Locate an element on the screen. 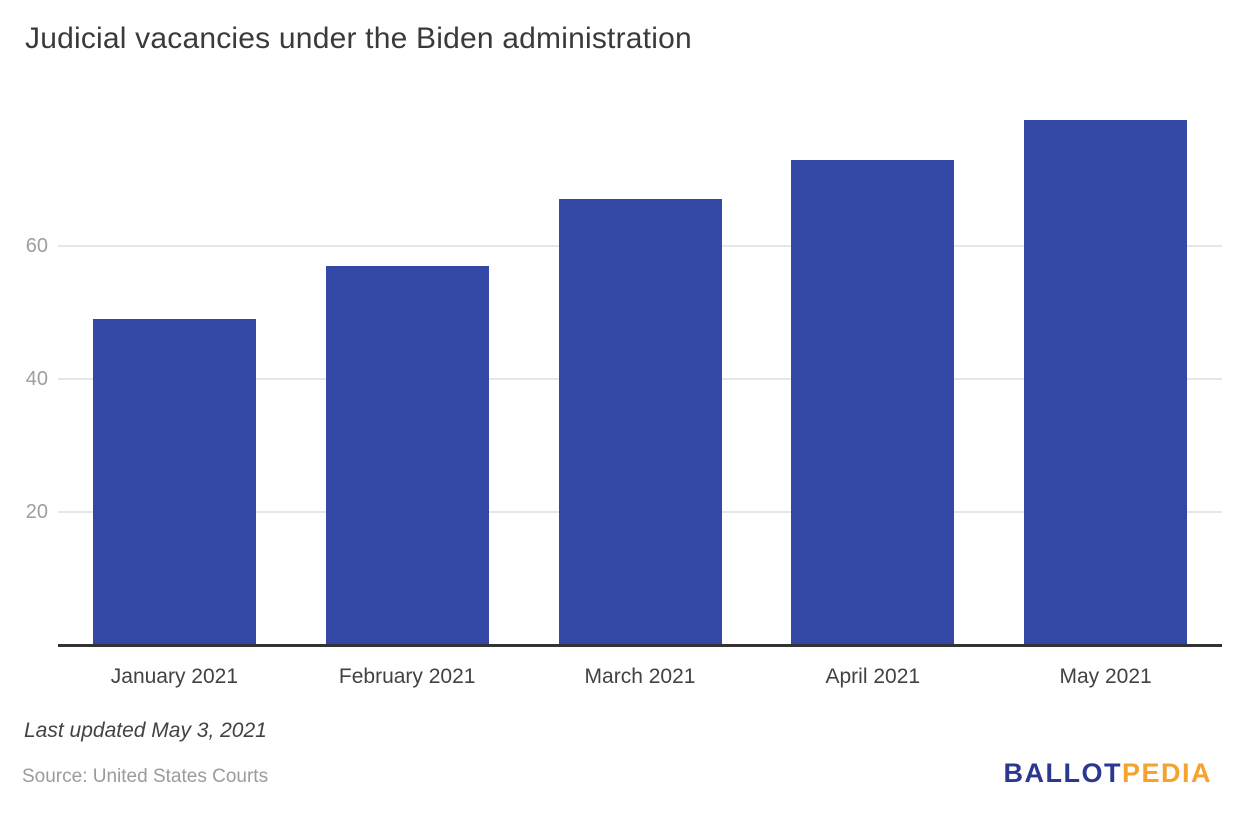 This screenshot has width=1240, height=840. logo-text-ballot: BALLOT is located at coordinates (1062, 773).